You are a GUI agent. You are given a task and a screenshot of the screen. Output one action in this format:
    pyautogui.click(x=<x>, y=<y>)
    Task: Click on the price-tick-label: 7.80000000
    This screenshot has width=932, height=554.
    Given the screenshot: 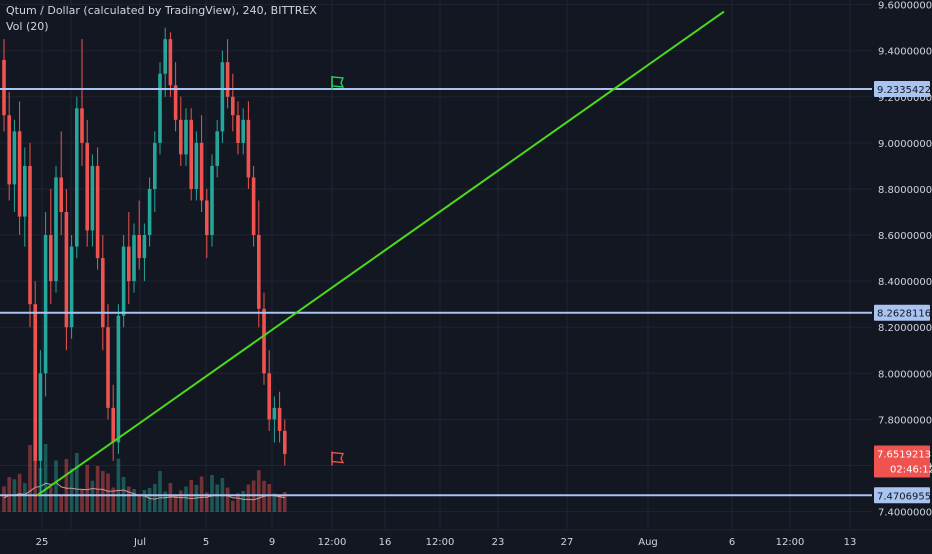 What is the action you would take?
    pyautogui.click(x=905, y=420)
    